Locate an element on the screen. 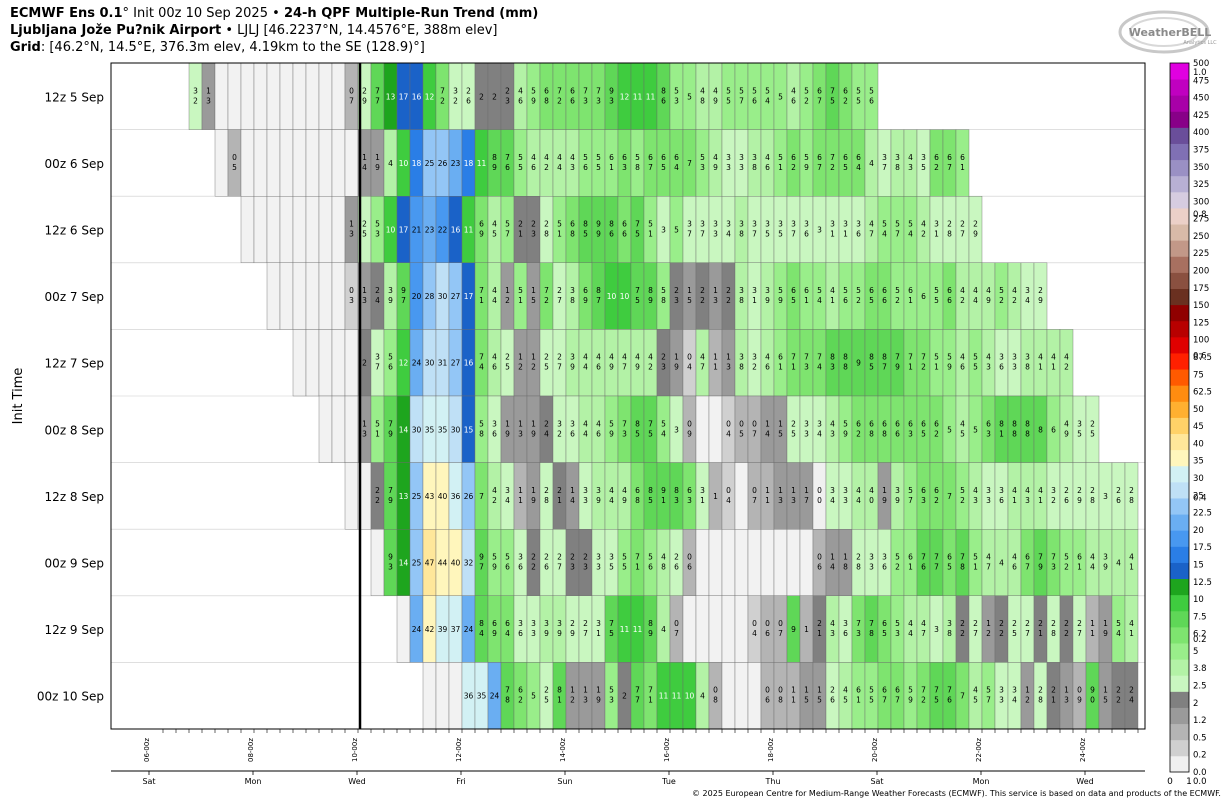 The height and width of the screenshot is (808, 1226). weatherbell-logo-image: WeatherBELL Analytics LLC is located at coordinates (1167, 32).